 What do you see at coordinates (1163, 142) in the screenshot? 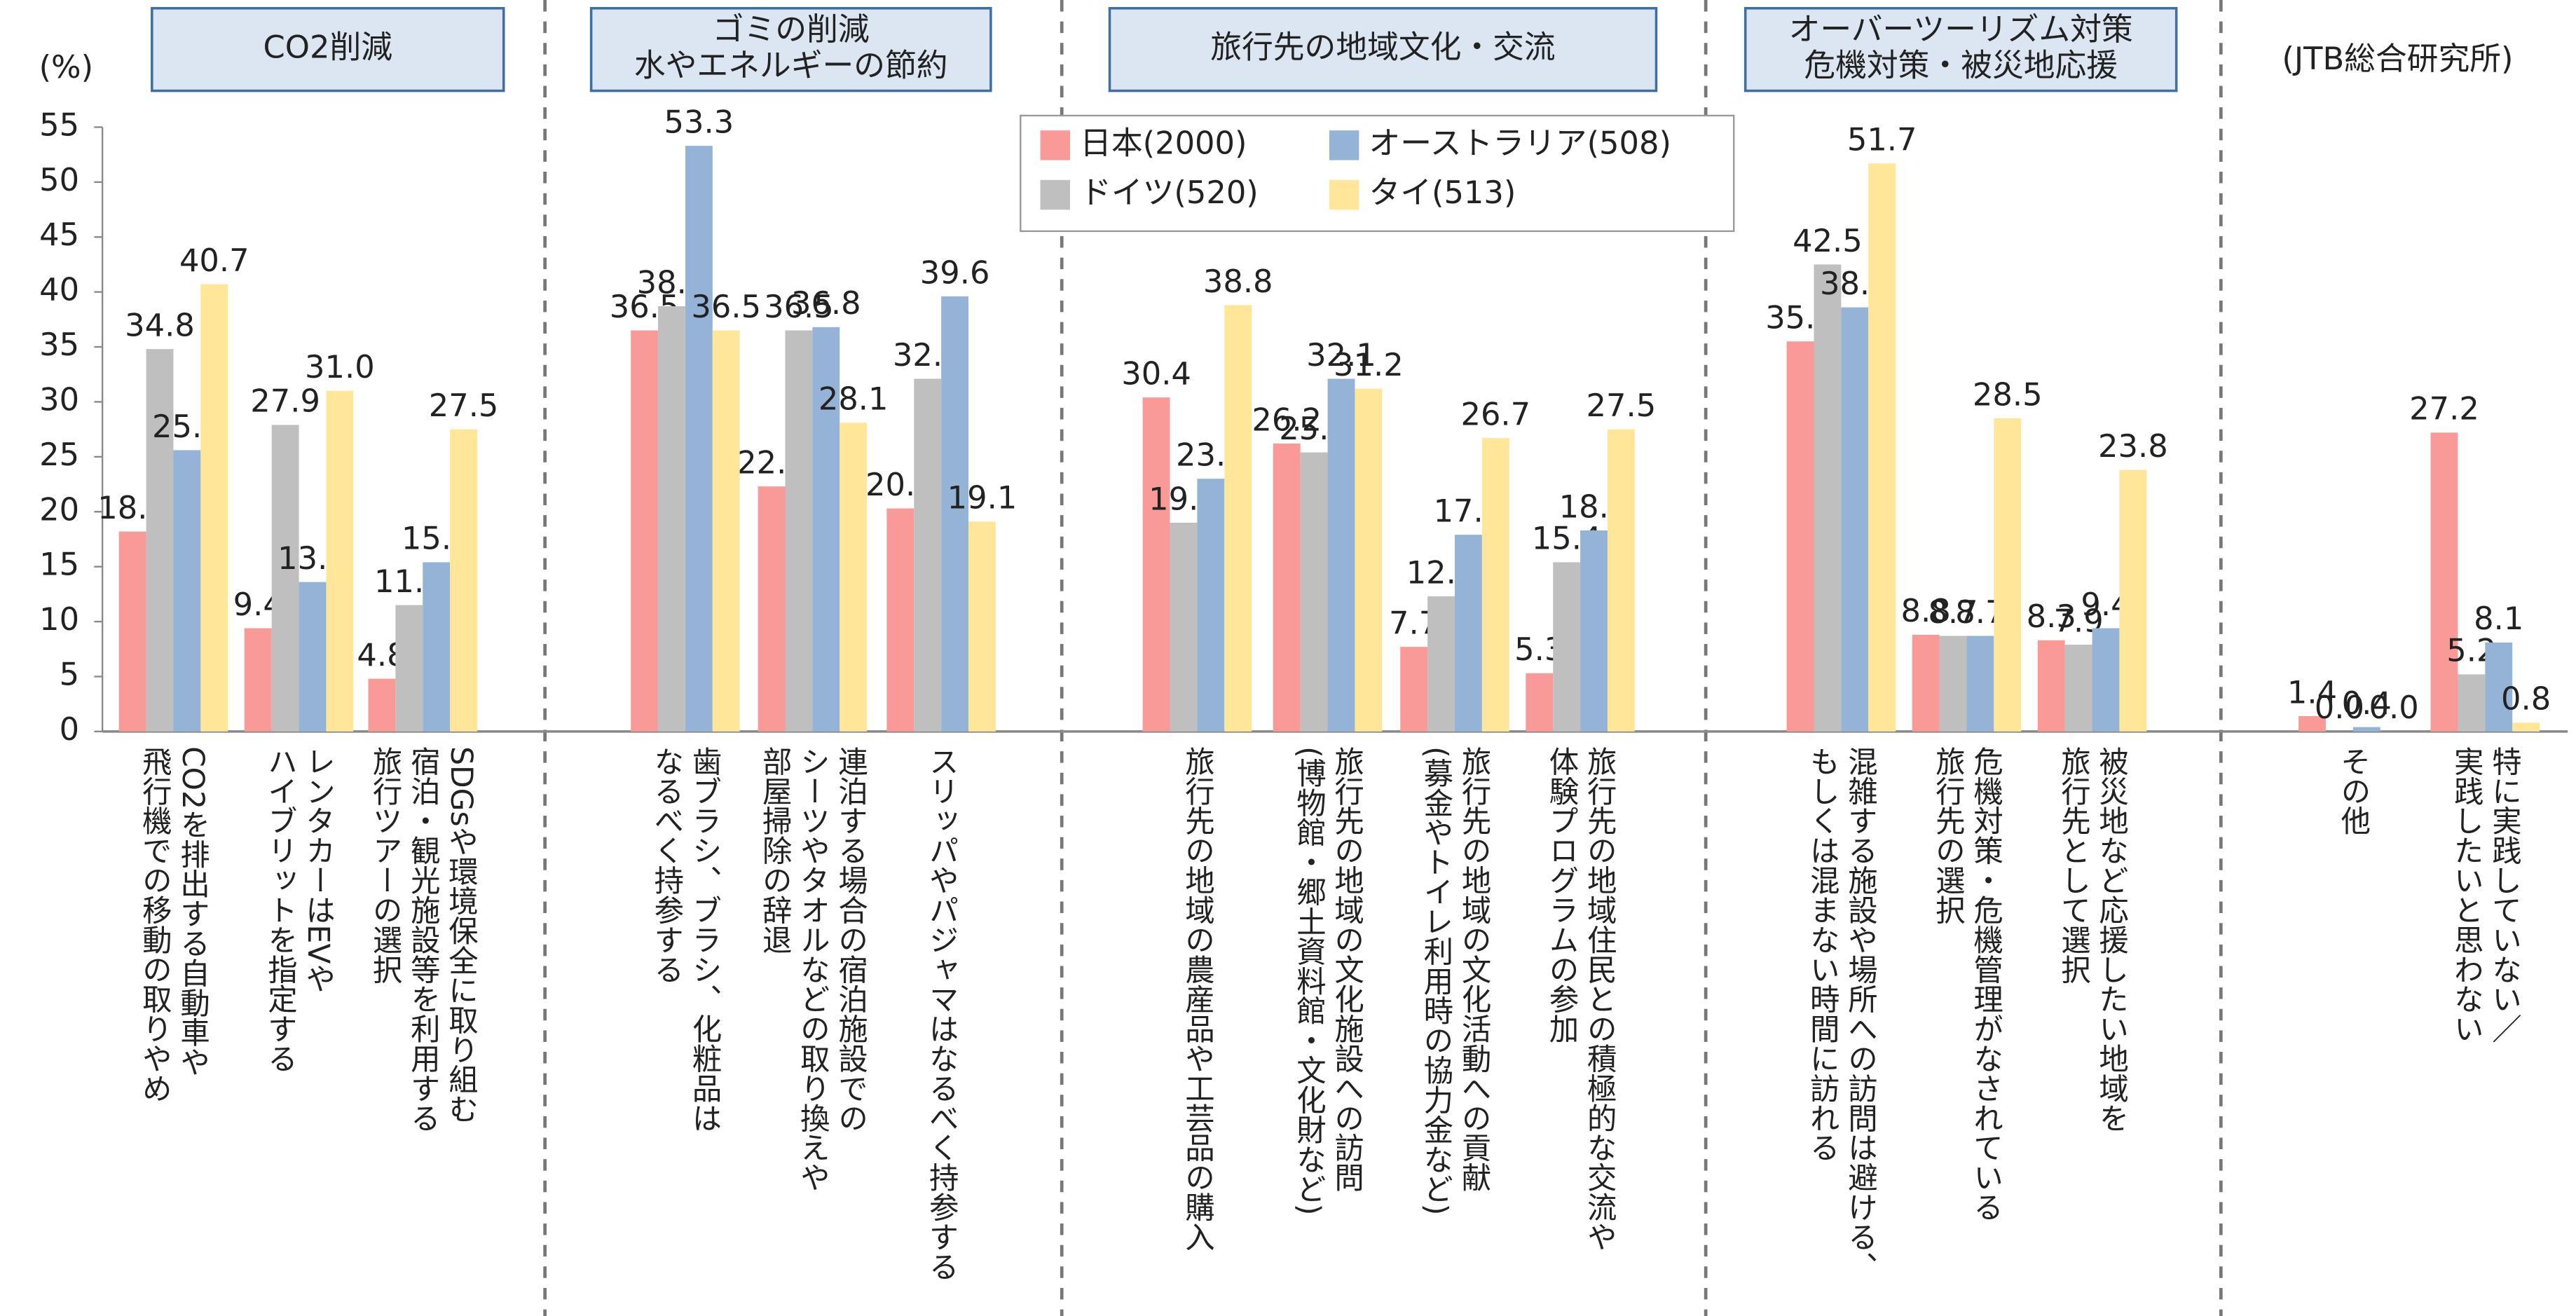
I see `legend-label: 日本(2000)` at bounding box center [1163, 142].